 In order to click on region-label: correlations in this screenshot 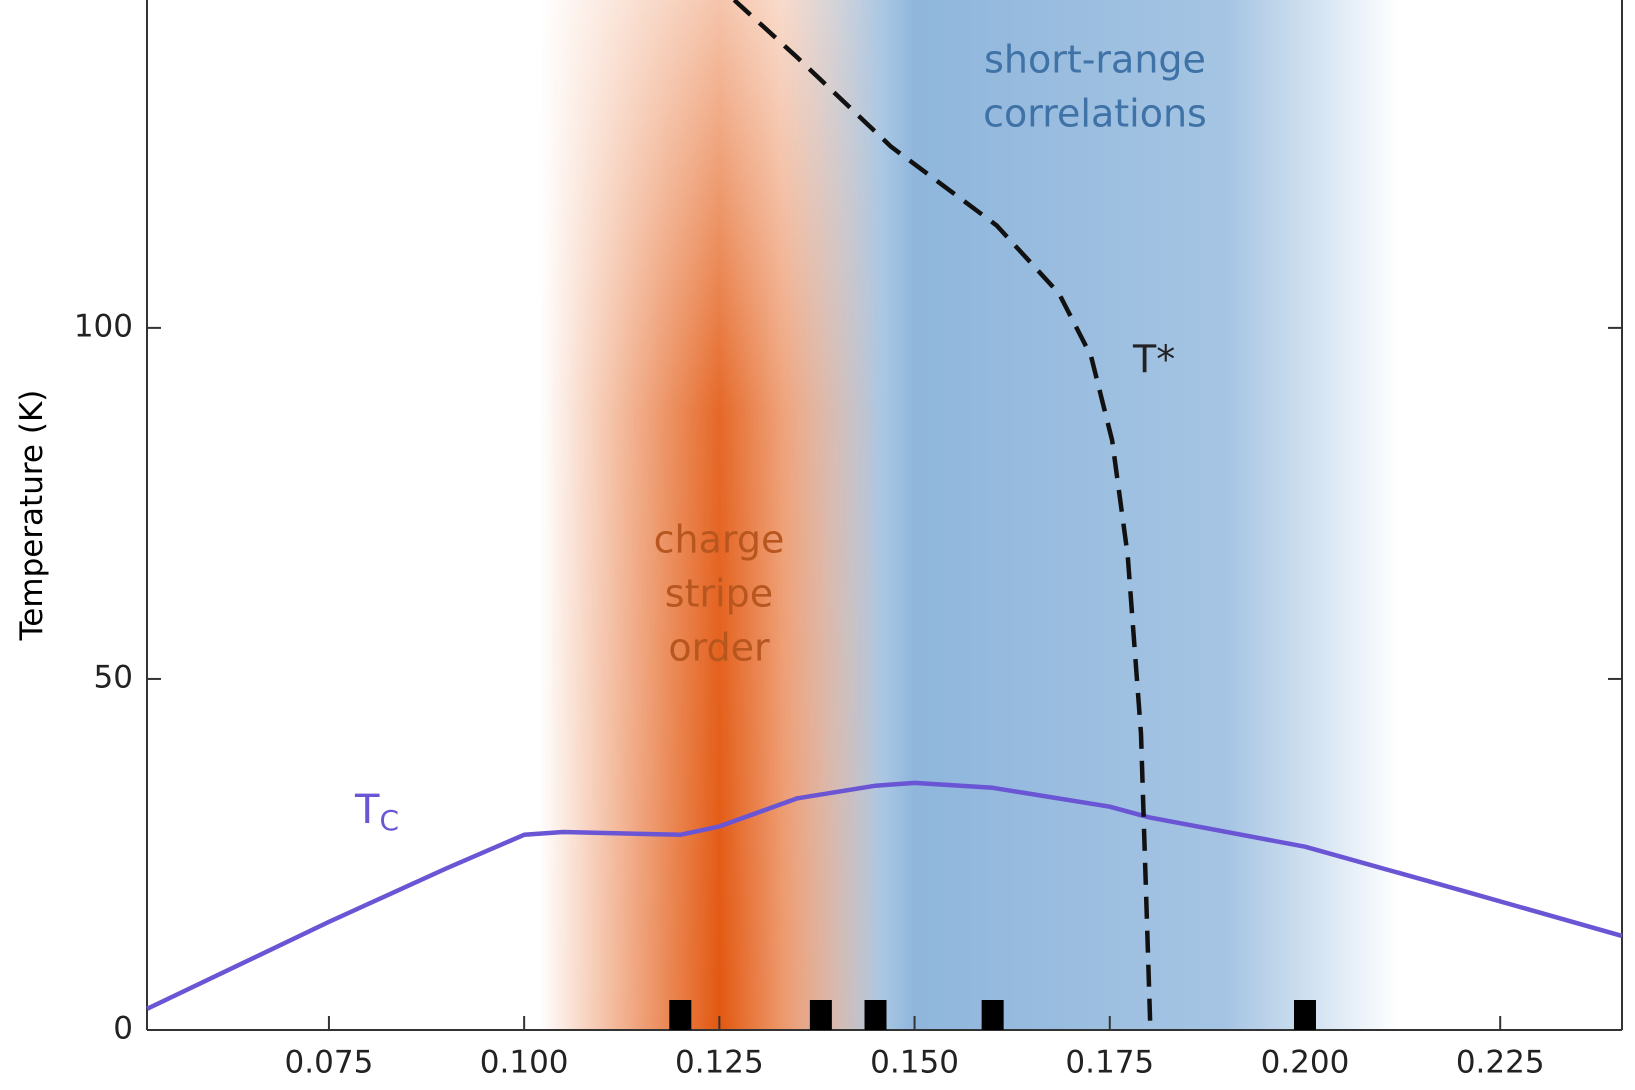, I will do `click(1095, 114)`.